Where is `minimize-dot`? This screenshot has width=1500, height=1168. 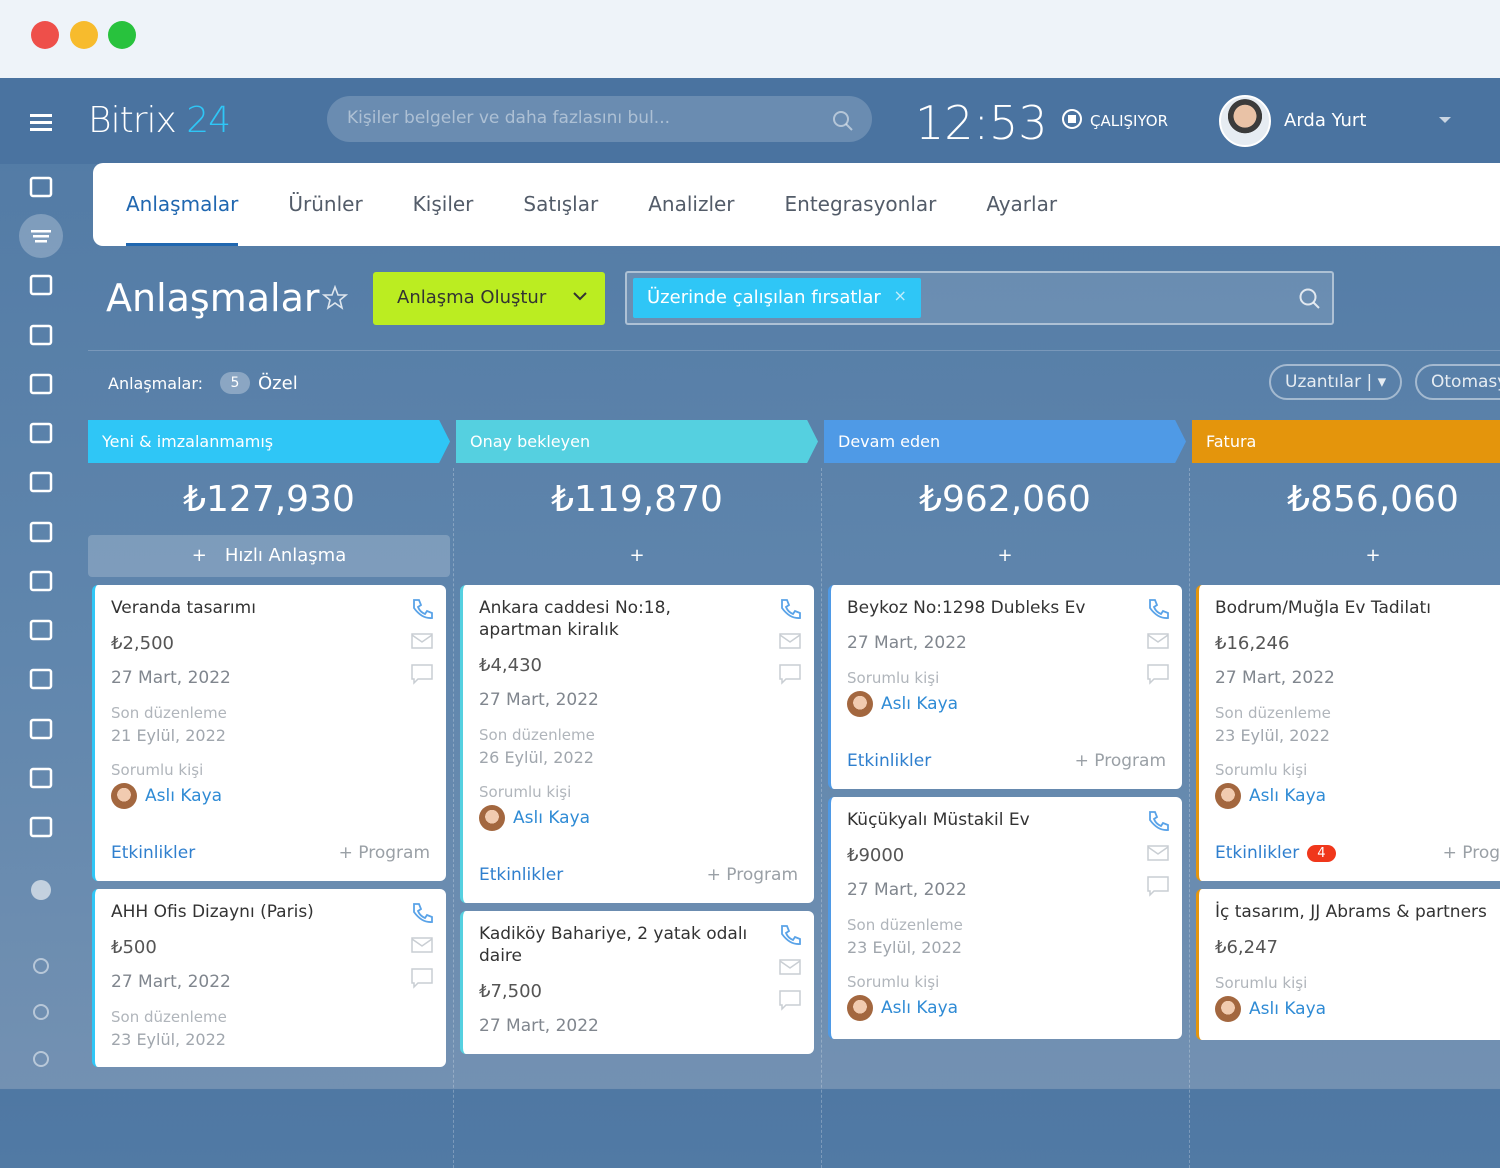 minimize-dot is located at coordinates (84, 35).